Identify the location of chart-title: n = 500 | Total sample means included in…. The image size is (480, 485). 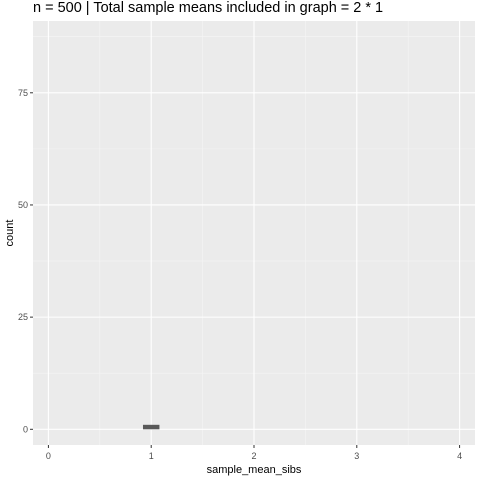
(208, 8).